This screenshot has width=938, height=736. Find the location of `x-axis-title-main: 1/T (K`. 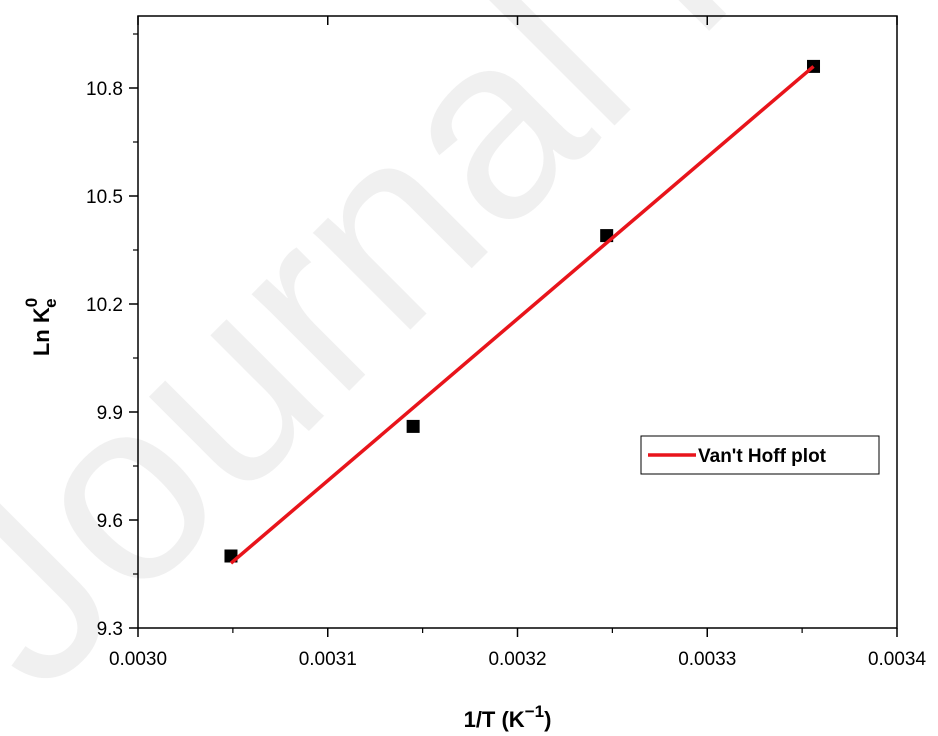

x-axis-title-main: 1/T (K is located at coordinates (494, 719).